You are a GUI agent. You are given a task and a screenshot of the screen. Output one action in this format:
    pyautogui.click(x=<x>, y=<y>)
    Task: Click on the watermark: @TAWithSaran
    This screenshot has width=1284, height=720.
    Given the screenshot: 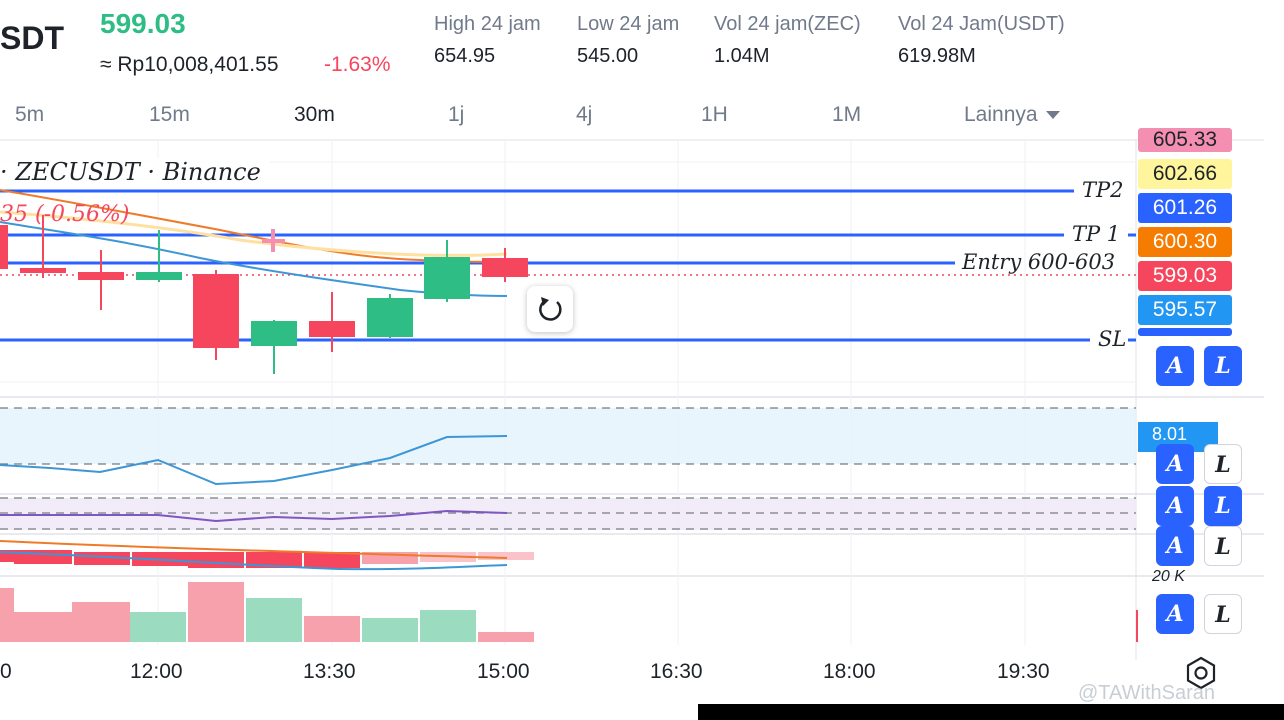 What is the action you would take?
    pyautogui.click(x=1147, y=693)
    